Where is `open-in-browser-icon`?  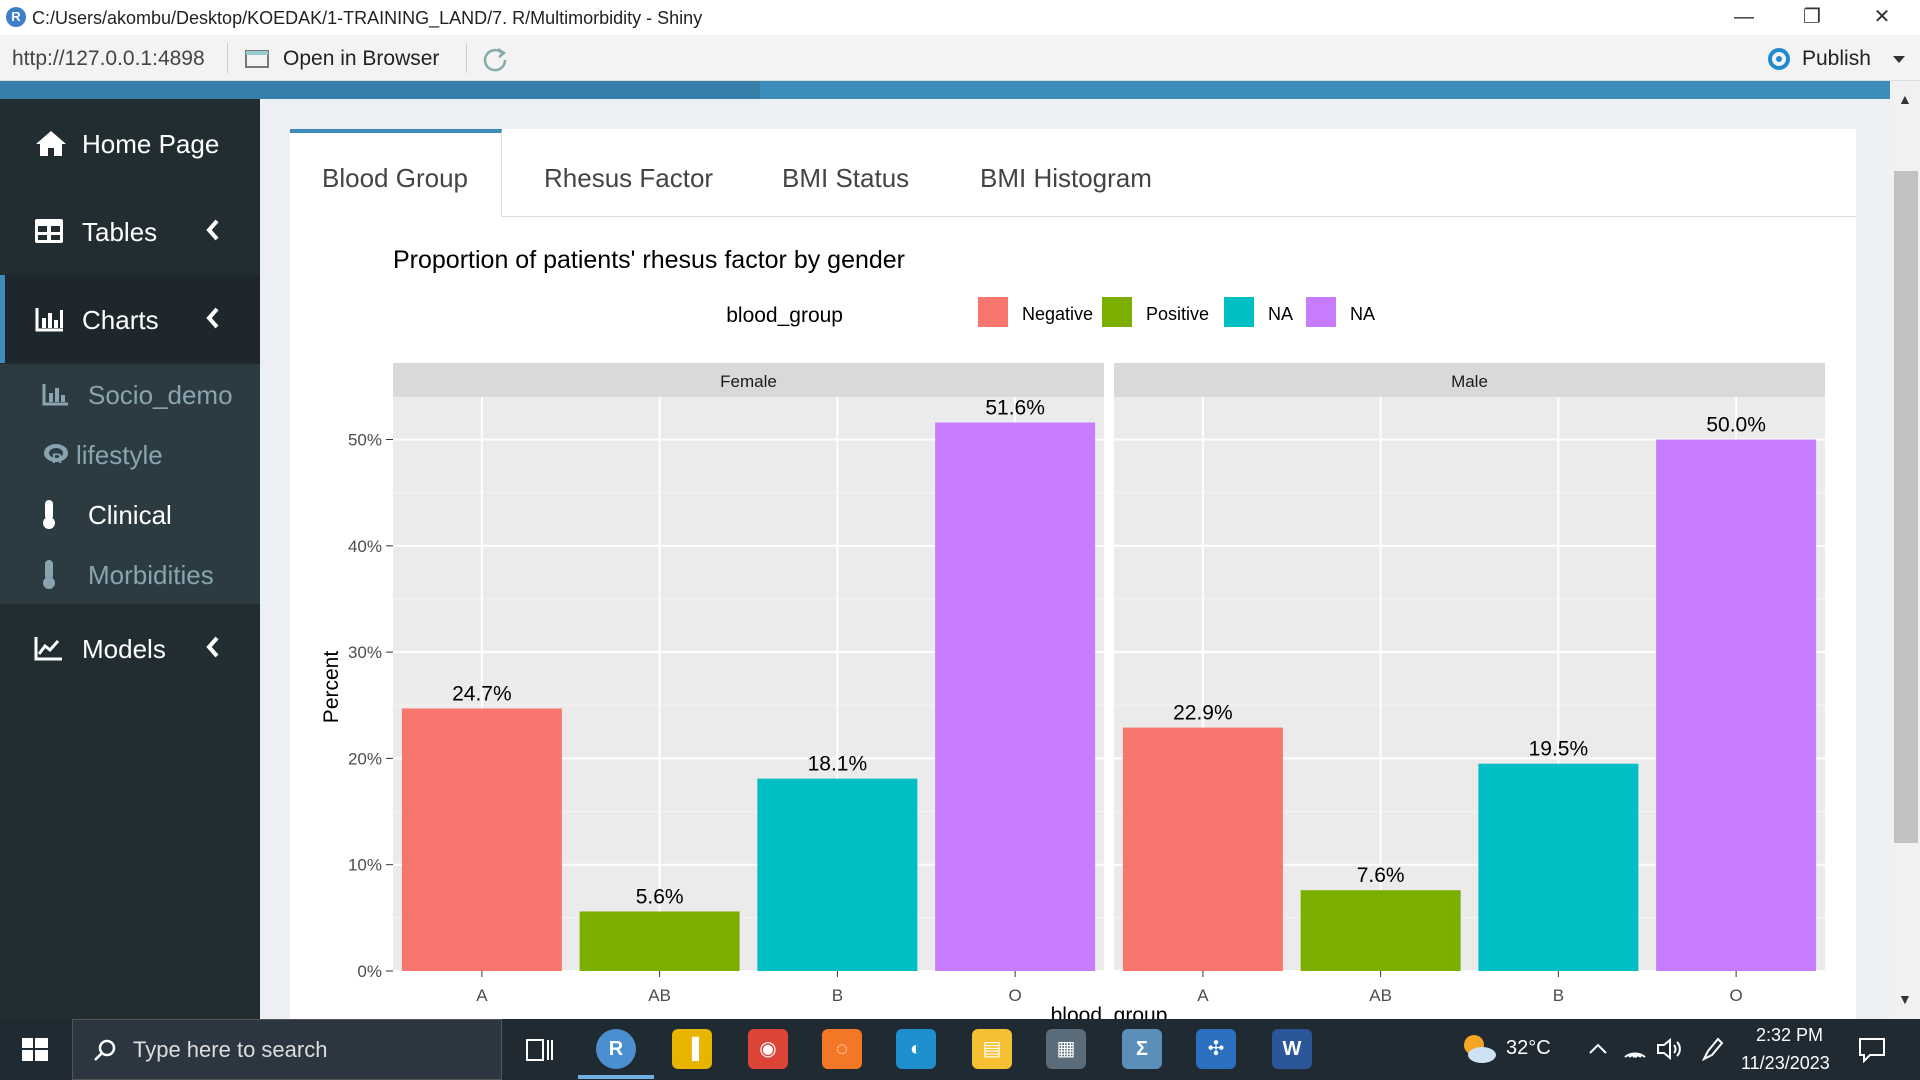
open-in-browser-icon is located at coordinates (257, 59).